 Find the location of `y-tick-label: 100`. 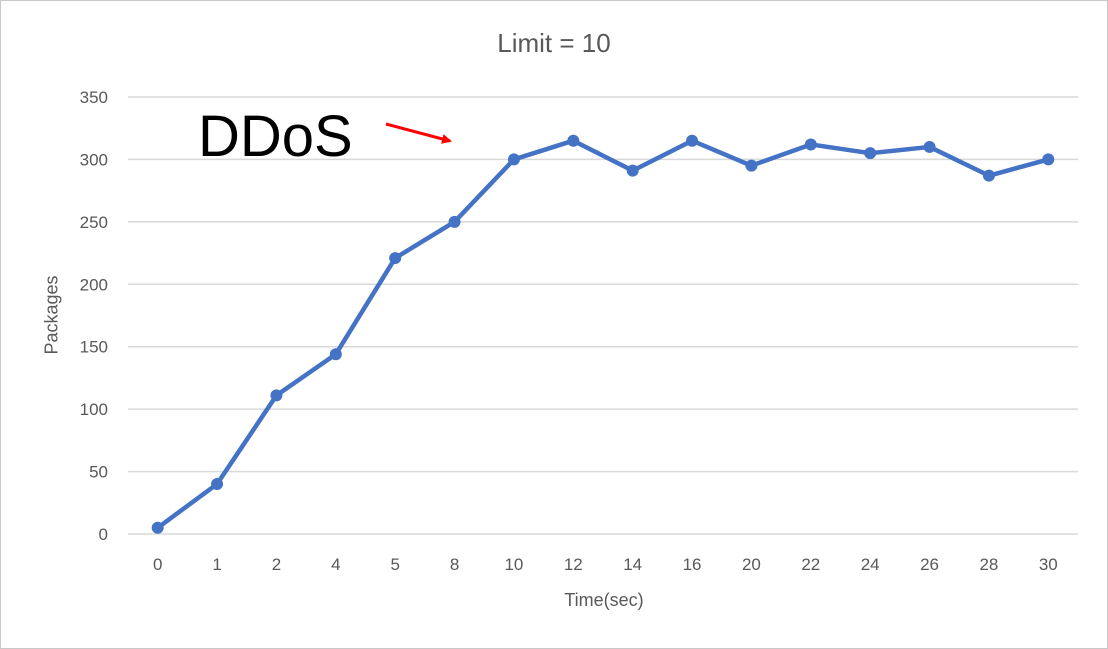

y-tick-label: 100 is located at coordinates (94, 409).